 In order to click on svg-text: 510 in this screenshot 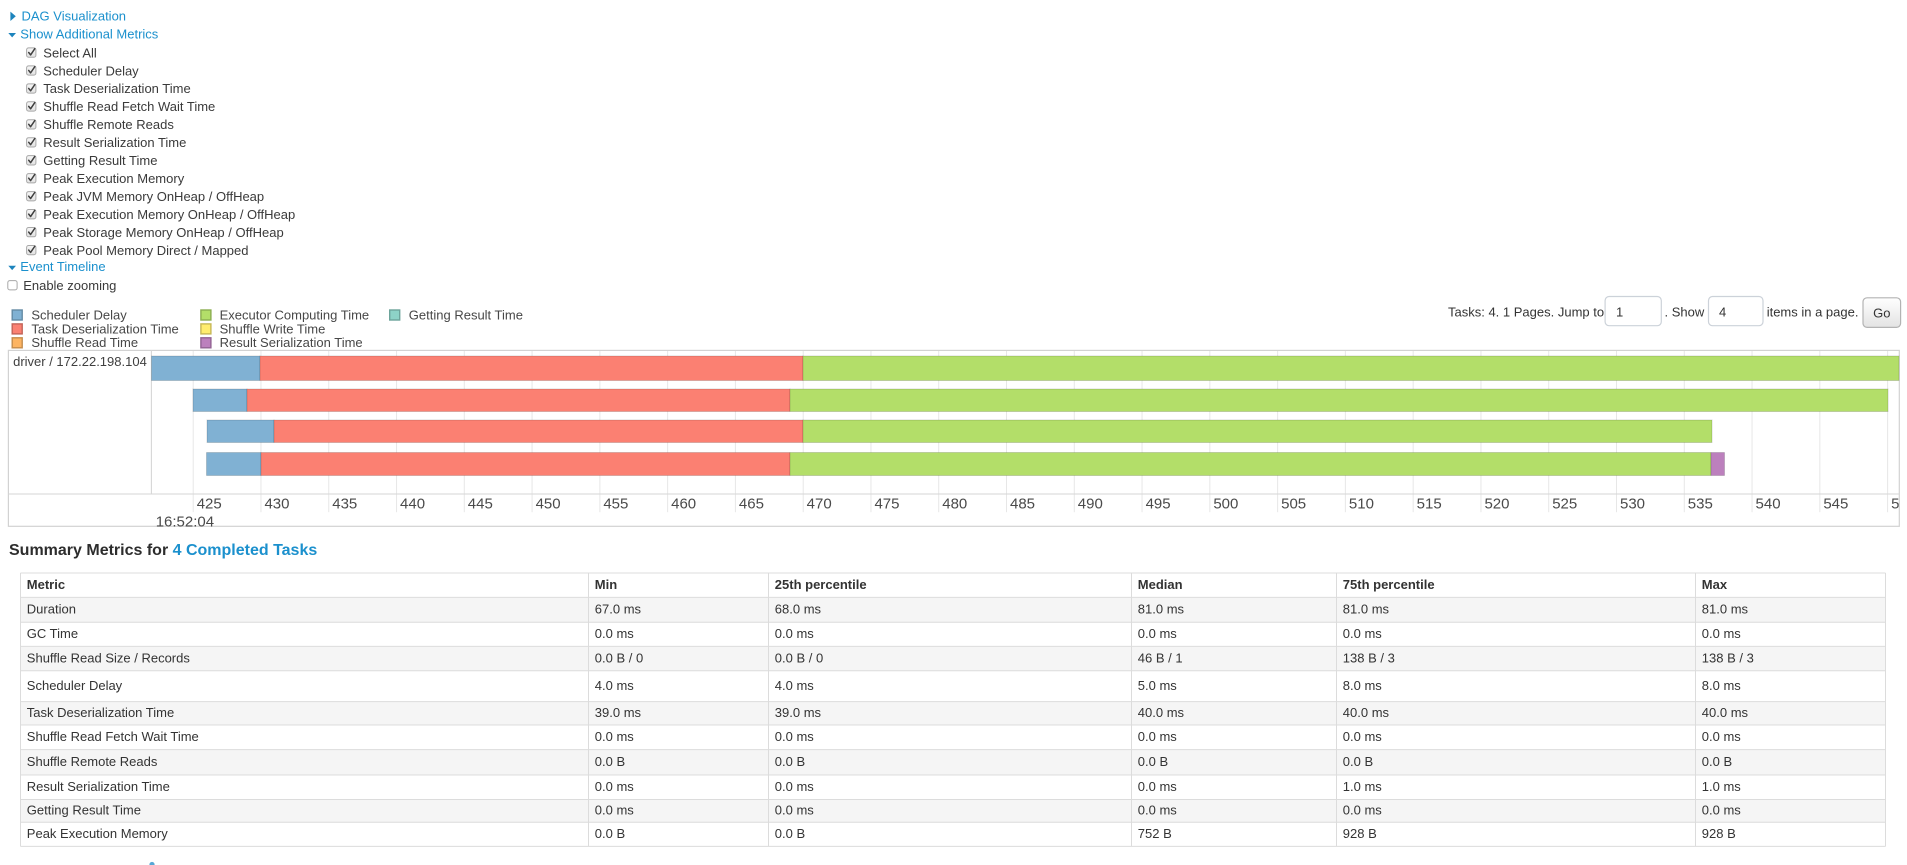, I will do `click(1361, 503)`.